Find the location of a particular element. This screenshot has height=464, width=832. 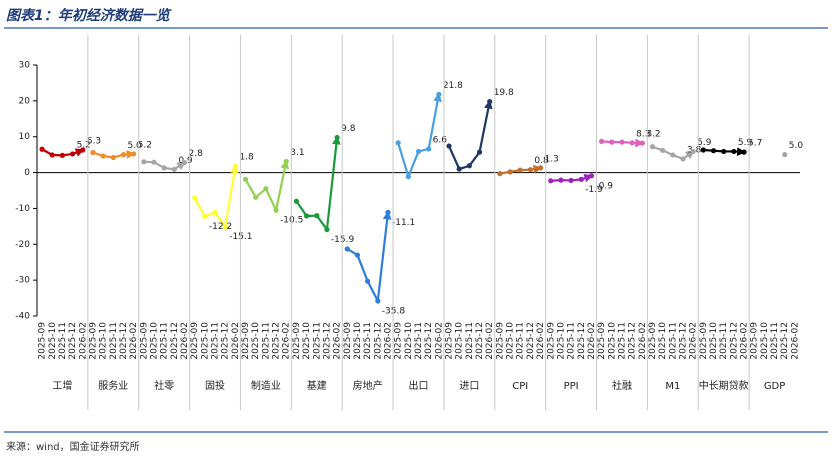

value-label: 2.8 is located at coordinates (196, 154).